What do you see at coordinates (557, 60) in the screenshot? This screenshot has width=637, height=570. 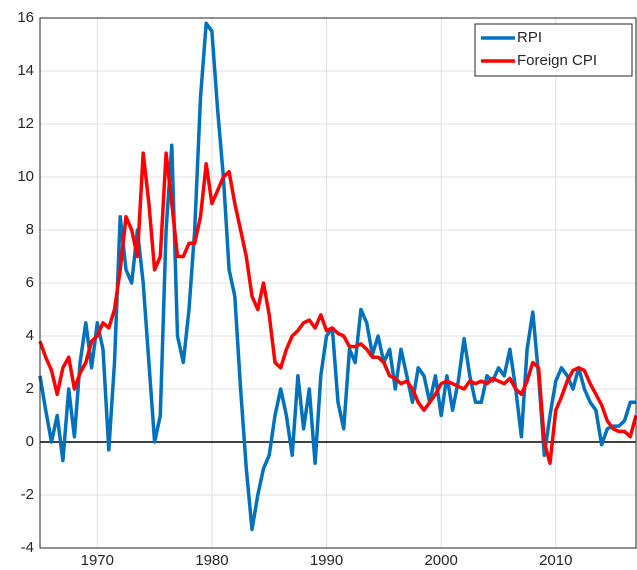 I see `legend-label: Foreign CPI` at bounding box center [557, 60].